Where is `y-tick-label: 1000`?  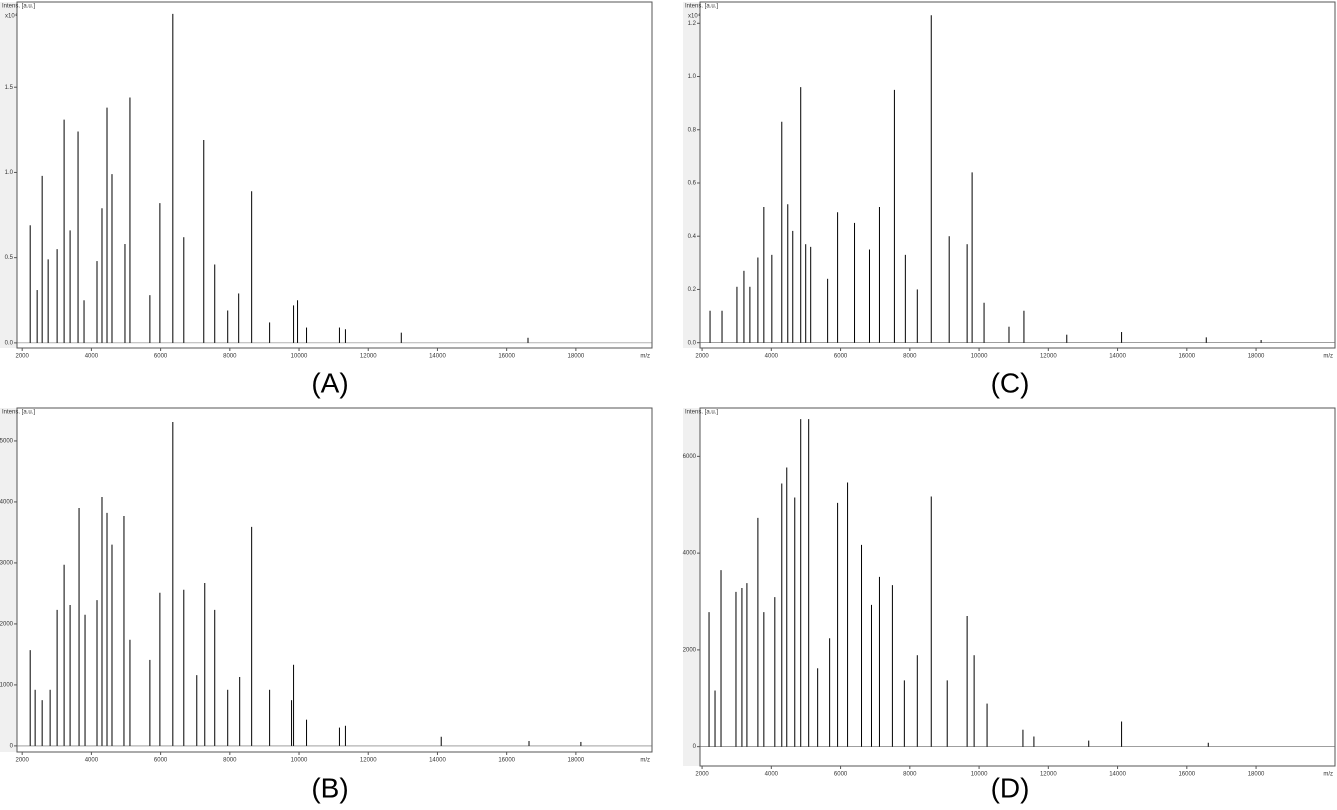 y-tick-label: 1000 is located at coordinates (7, 685).